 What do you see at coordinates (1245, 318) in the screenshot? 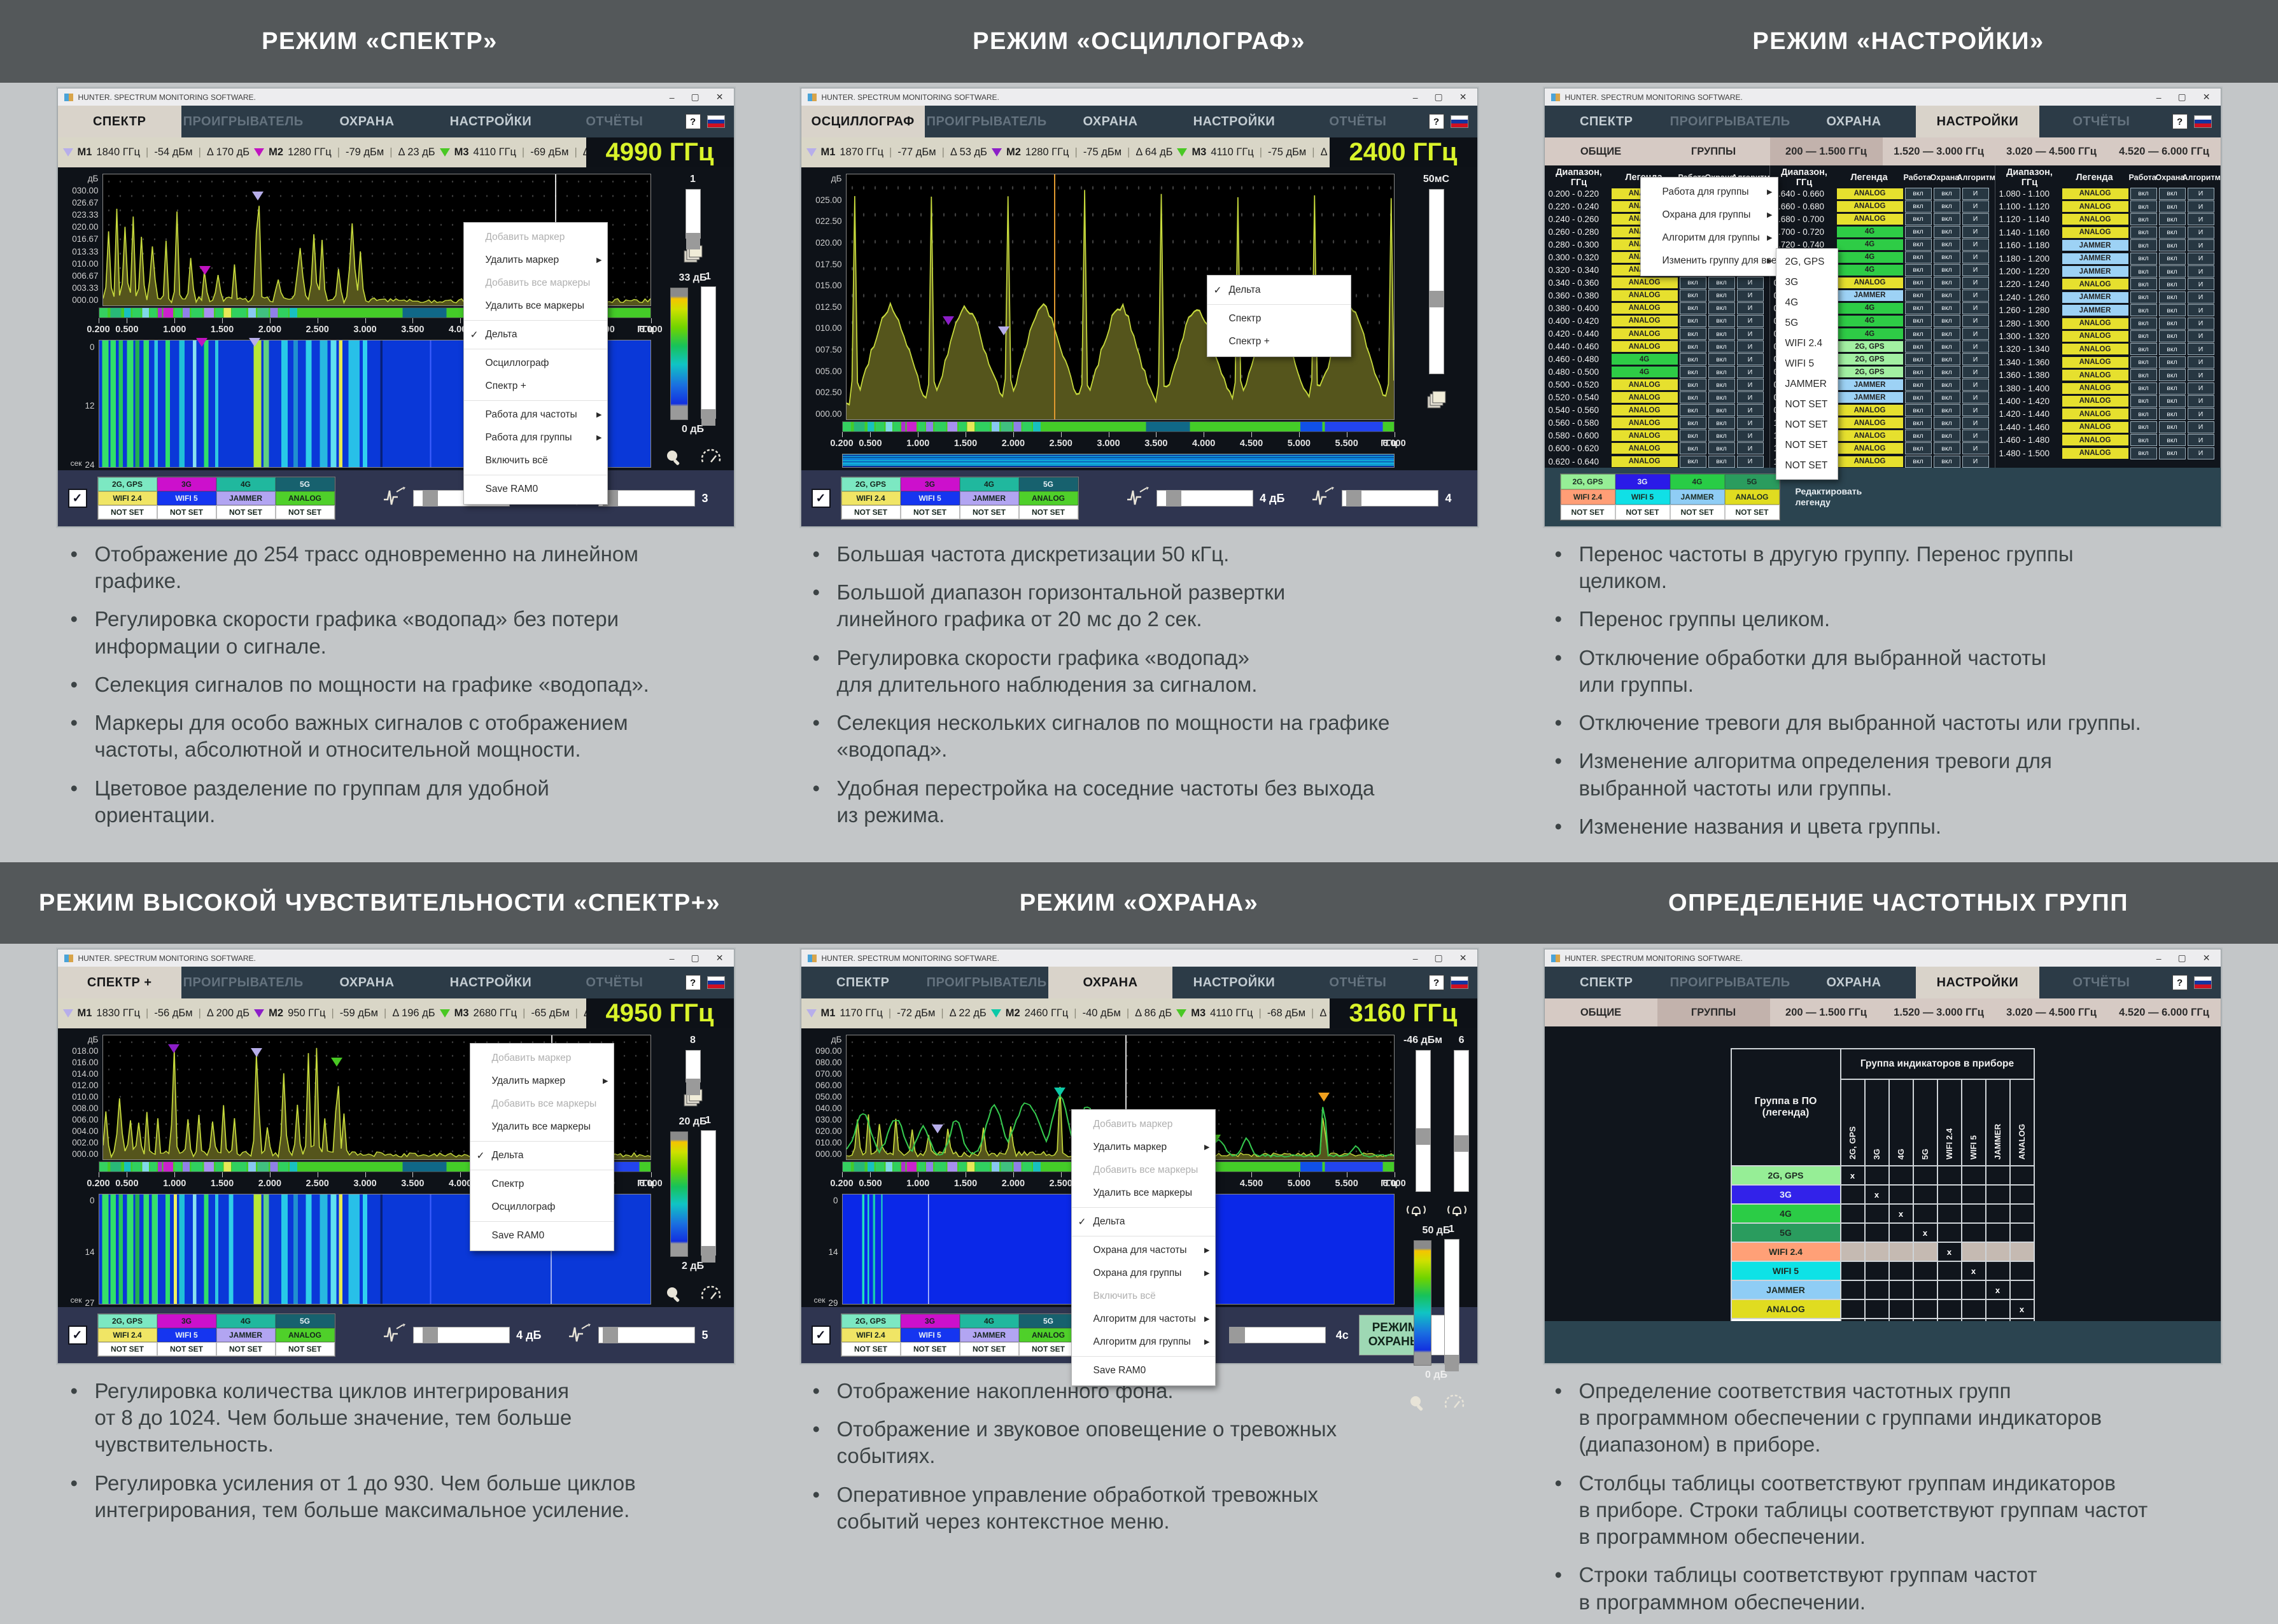
I see `menu-item: Спектр` at bounding box center [1245, 318].